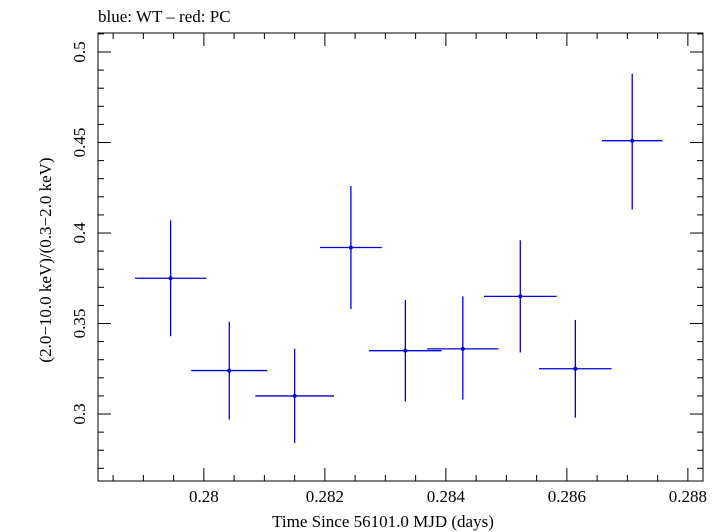 The image size is (721, 532). What do you see at coordinates (383, 521) in the screenshot?
I see `x-axis-label: Time Since 56101.0 MJD (days)` at bounding box center [383, 521].